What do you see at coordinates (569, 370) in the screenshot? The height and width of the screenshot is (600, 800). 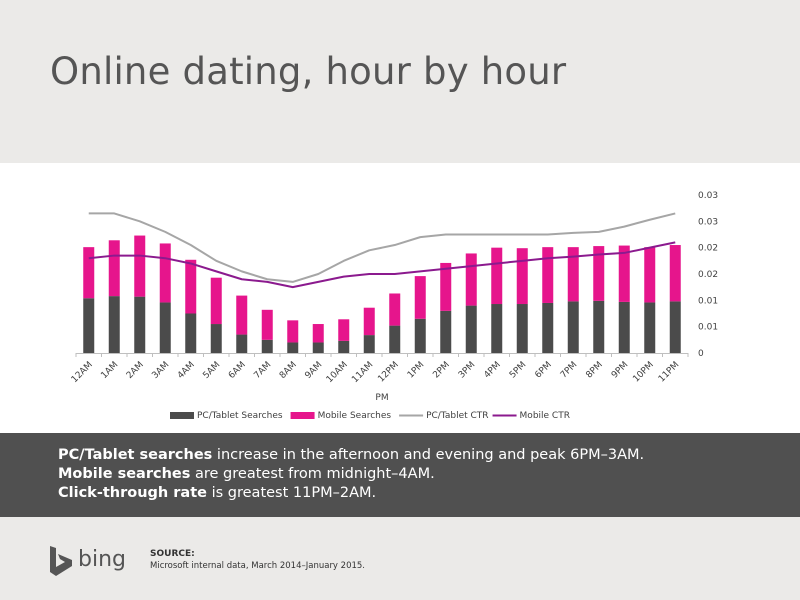 I see `x-tick-label: 7PM` at bounding box center [569, 370].